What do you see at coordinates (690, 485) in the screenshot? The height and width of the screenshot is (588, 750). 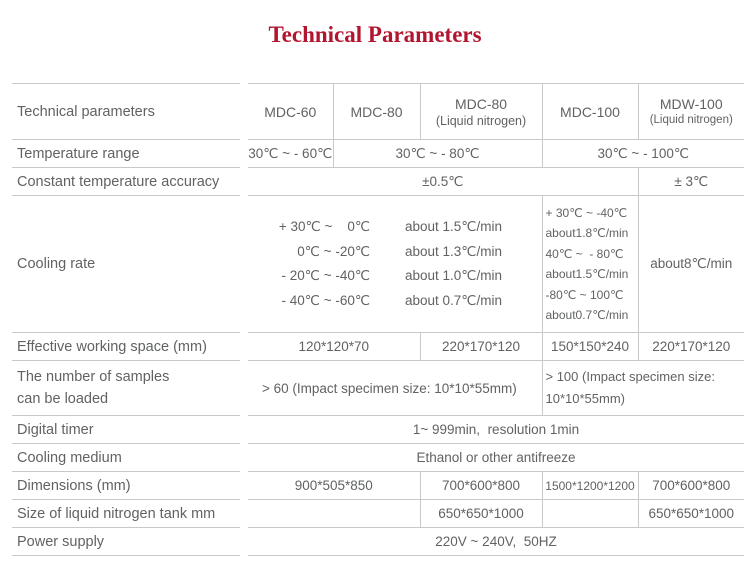 I see `dimensions-c4: 700*600*800` at bounding box center [690, 485].